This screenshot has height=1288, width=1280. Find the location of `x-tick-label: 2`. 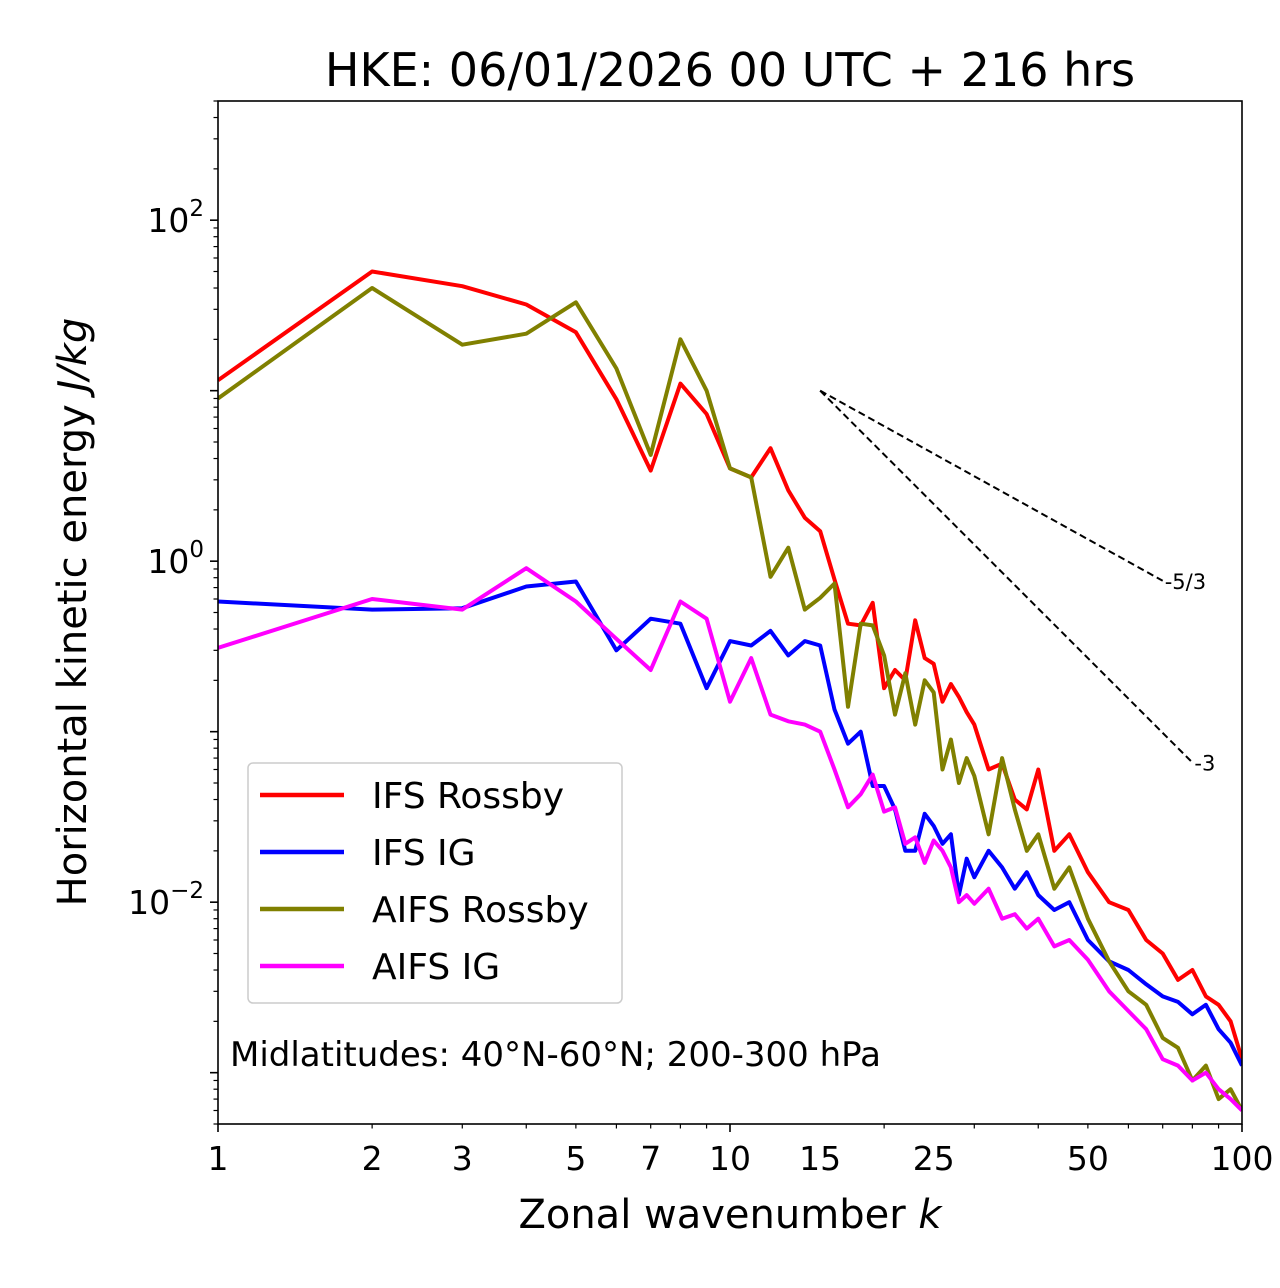

x-tick-label: 2 is located at coordinates (372, 1158).